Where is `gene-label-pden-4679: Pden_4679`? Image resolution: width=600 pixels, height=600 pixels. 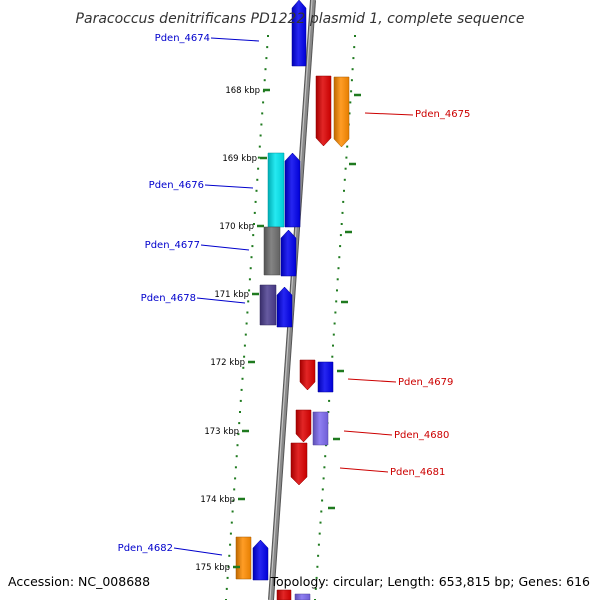 gene-label-pden-4679: Pden_4679 is located at coordinates (425, 382).